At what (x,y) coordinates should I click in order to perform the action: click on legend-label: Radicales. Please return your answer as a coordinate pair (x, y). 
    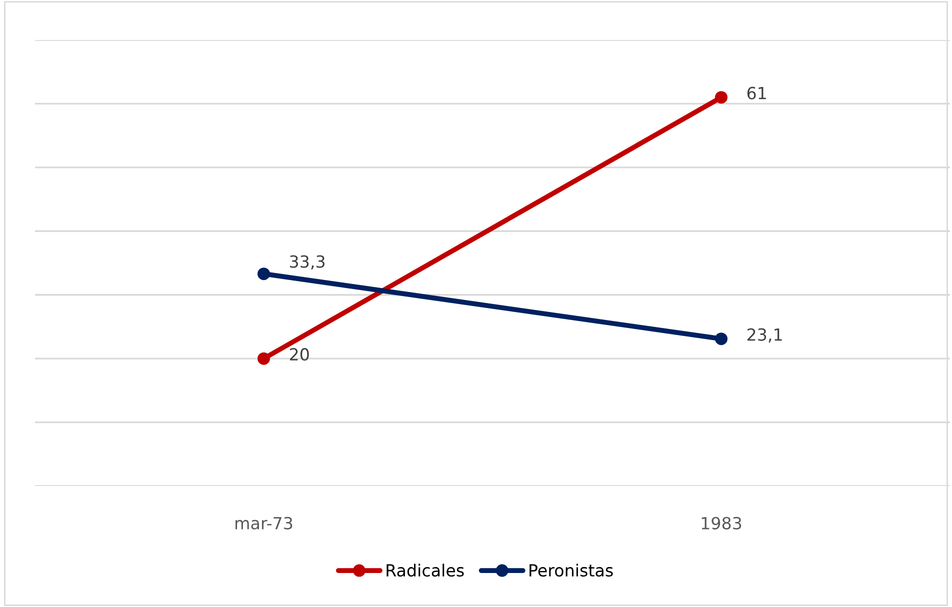
    Looking at the image, I should click on (425, 570).